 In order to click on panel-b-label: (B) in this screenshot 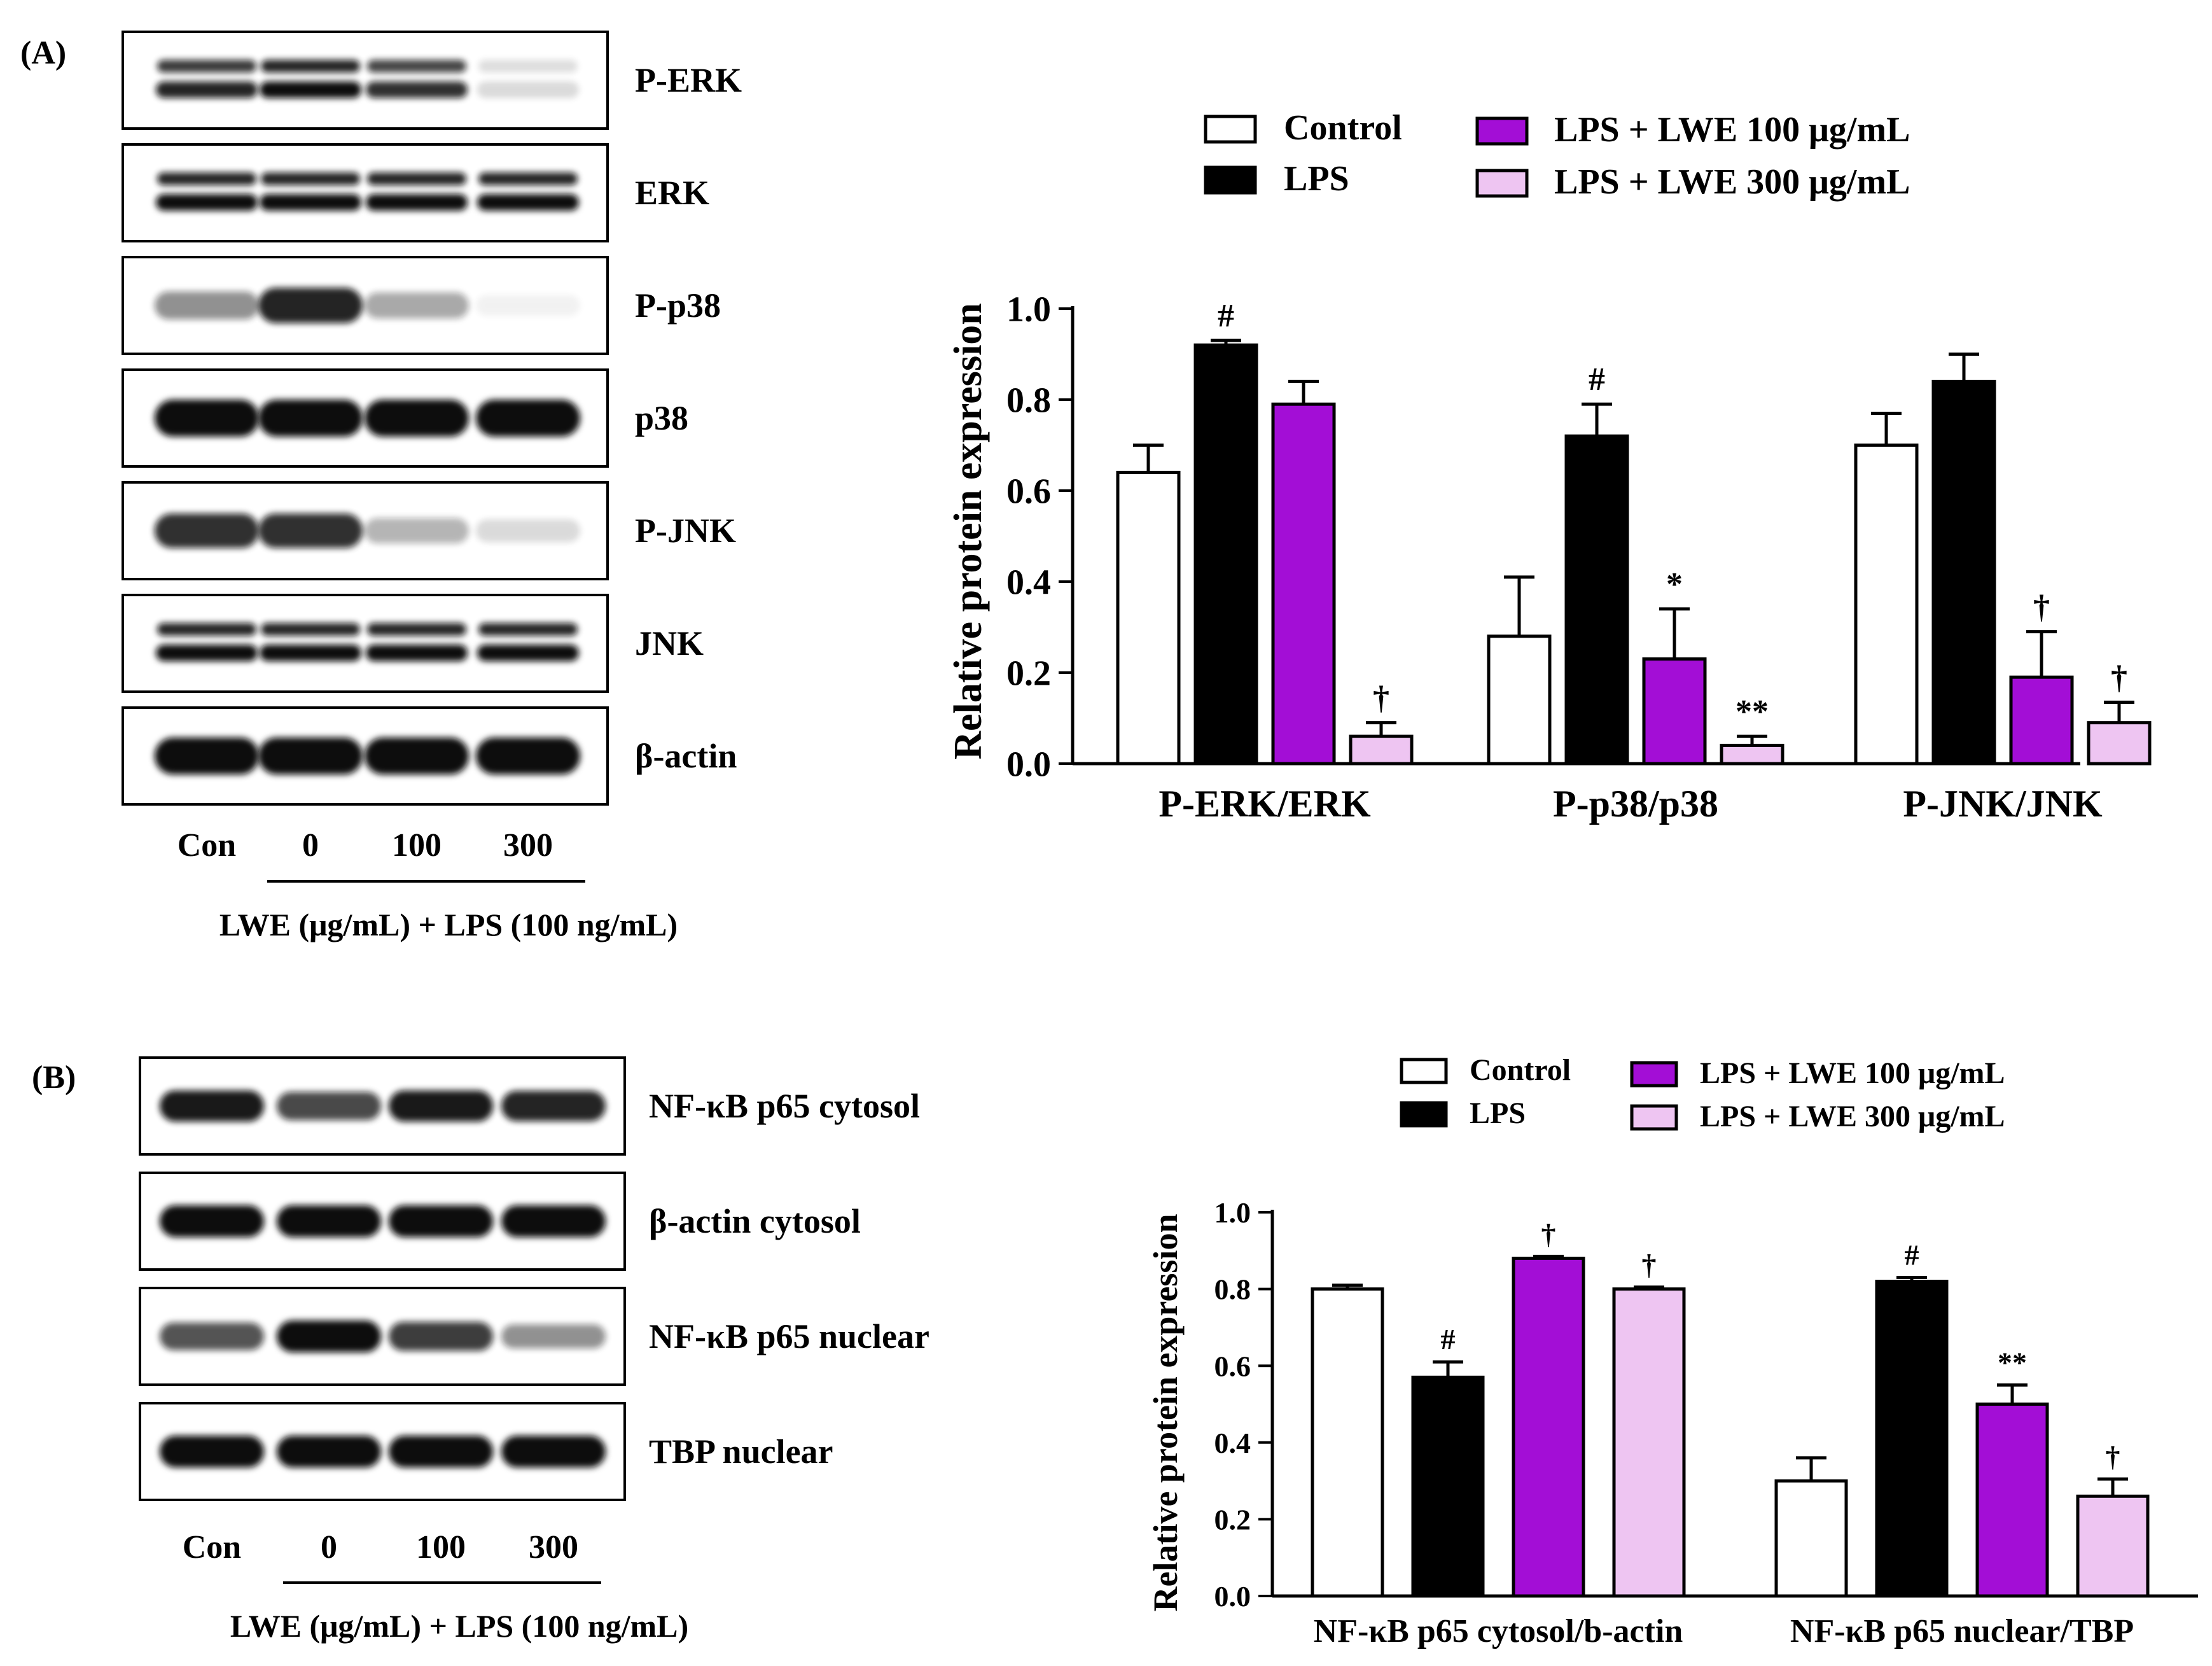, I will do `click(54, 1078)`.